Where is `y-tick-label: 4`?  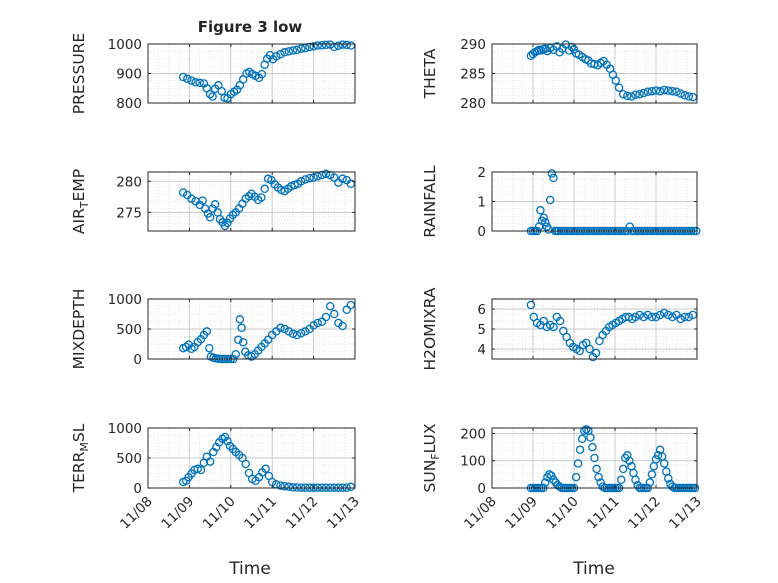
y-tick-label: 4 is located at coordinates (481, 350).